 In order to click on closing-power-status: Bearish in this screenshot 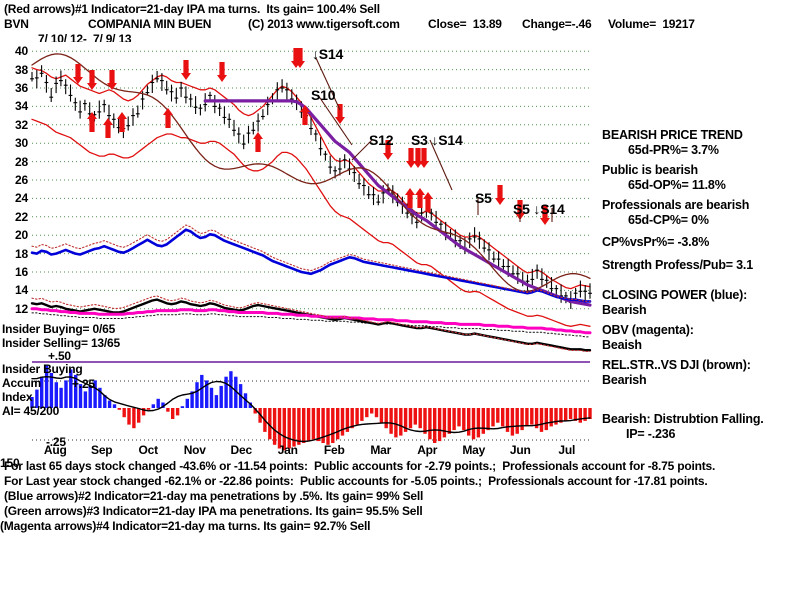, I will do `click(624, 310)`.